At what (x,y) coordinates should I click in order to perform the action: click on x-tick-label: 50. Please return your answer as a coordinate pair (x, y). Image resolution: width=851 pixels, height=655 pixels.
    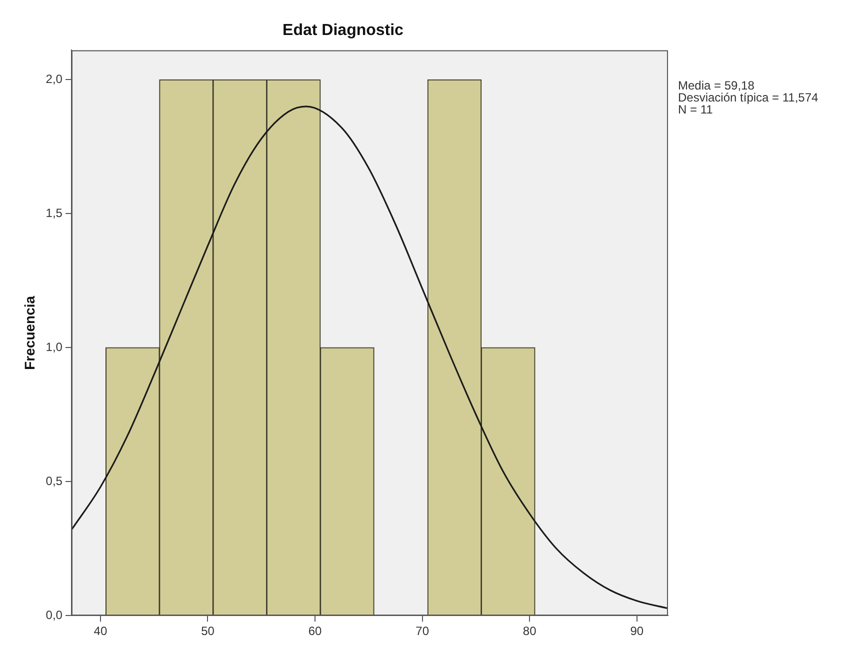
    Looking at the image, I should click on (208, 631).